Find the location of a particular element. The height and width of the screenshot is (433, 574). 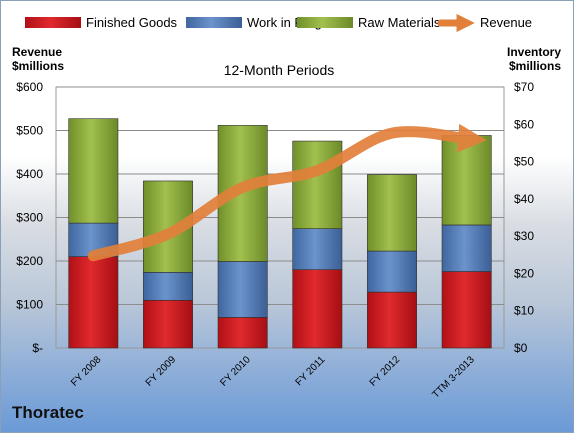

y-right-tick-label: $20 is located at coordinates (524, 273).